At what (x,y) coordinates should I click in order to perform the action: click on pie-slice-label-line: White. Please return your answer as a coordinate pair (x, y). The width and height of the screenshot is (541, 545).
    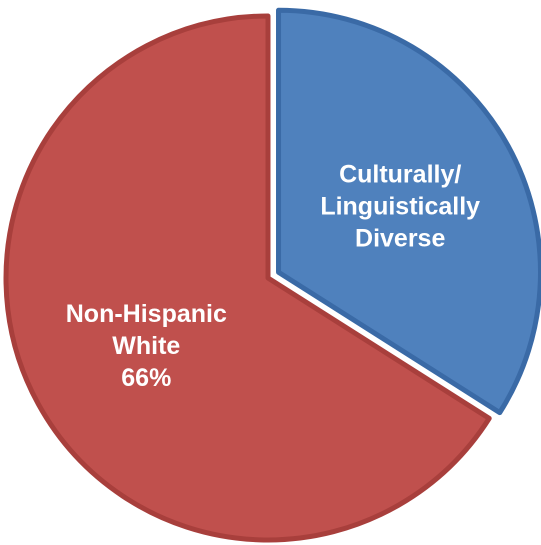
    Looking at the image, I should click on (146, 346).